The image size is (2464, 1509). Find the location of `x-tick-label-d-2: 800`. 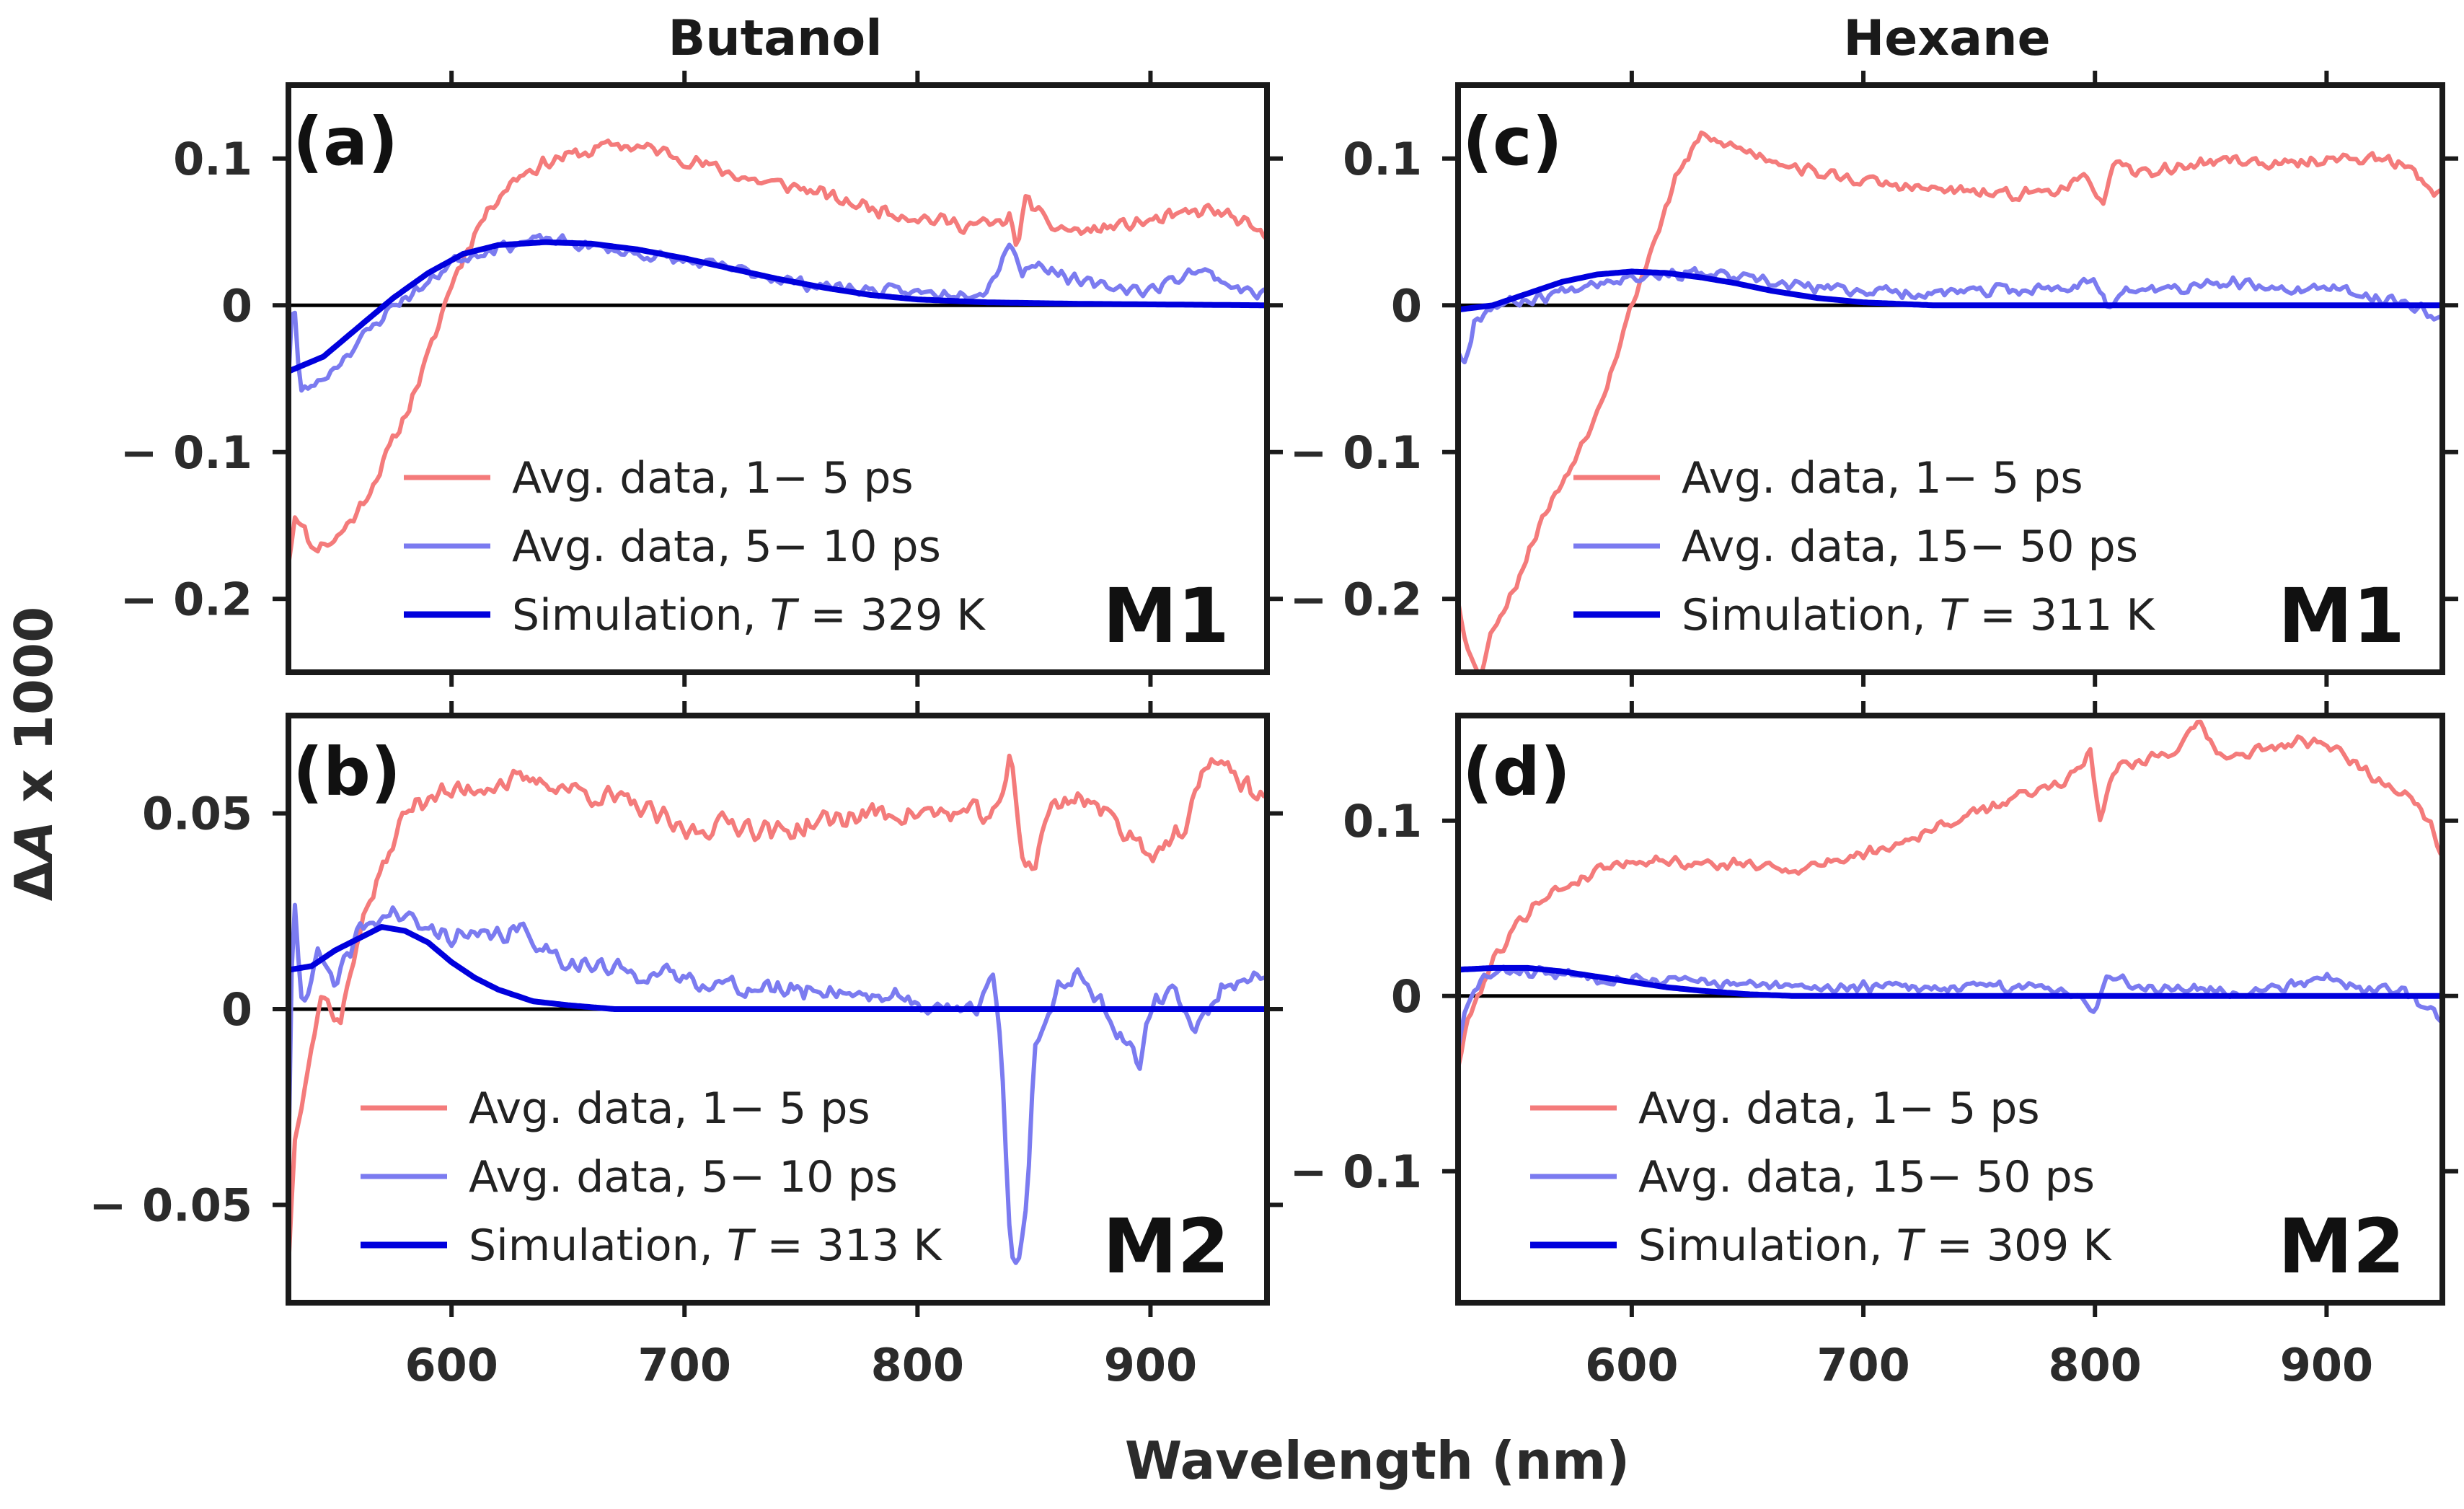

x-tick-label-d-2: 800 is located at coordinates (2095, 1365).